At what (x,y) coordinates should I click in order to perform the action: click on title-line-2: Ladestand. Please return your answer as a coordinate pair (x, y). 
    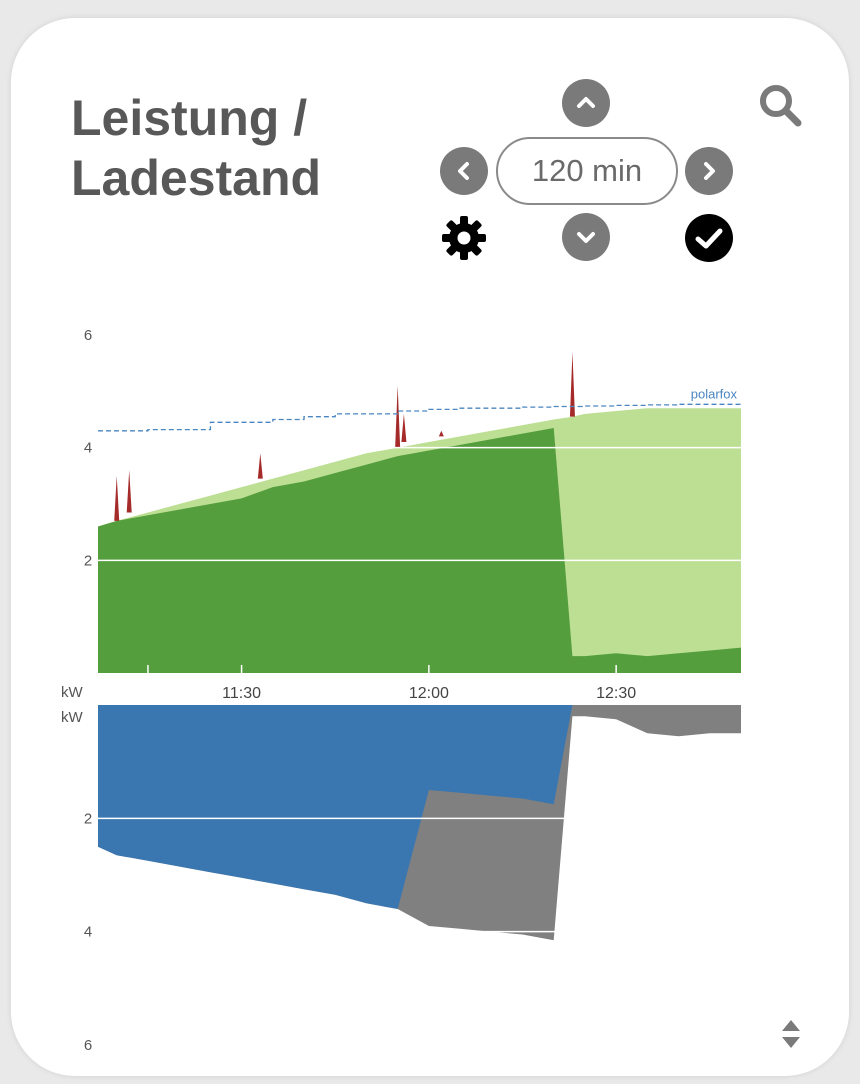
    Looking at the image, I should click on (196, 178).